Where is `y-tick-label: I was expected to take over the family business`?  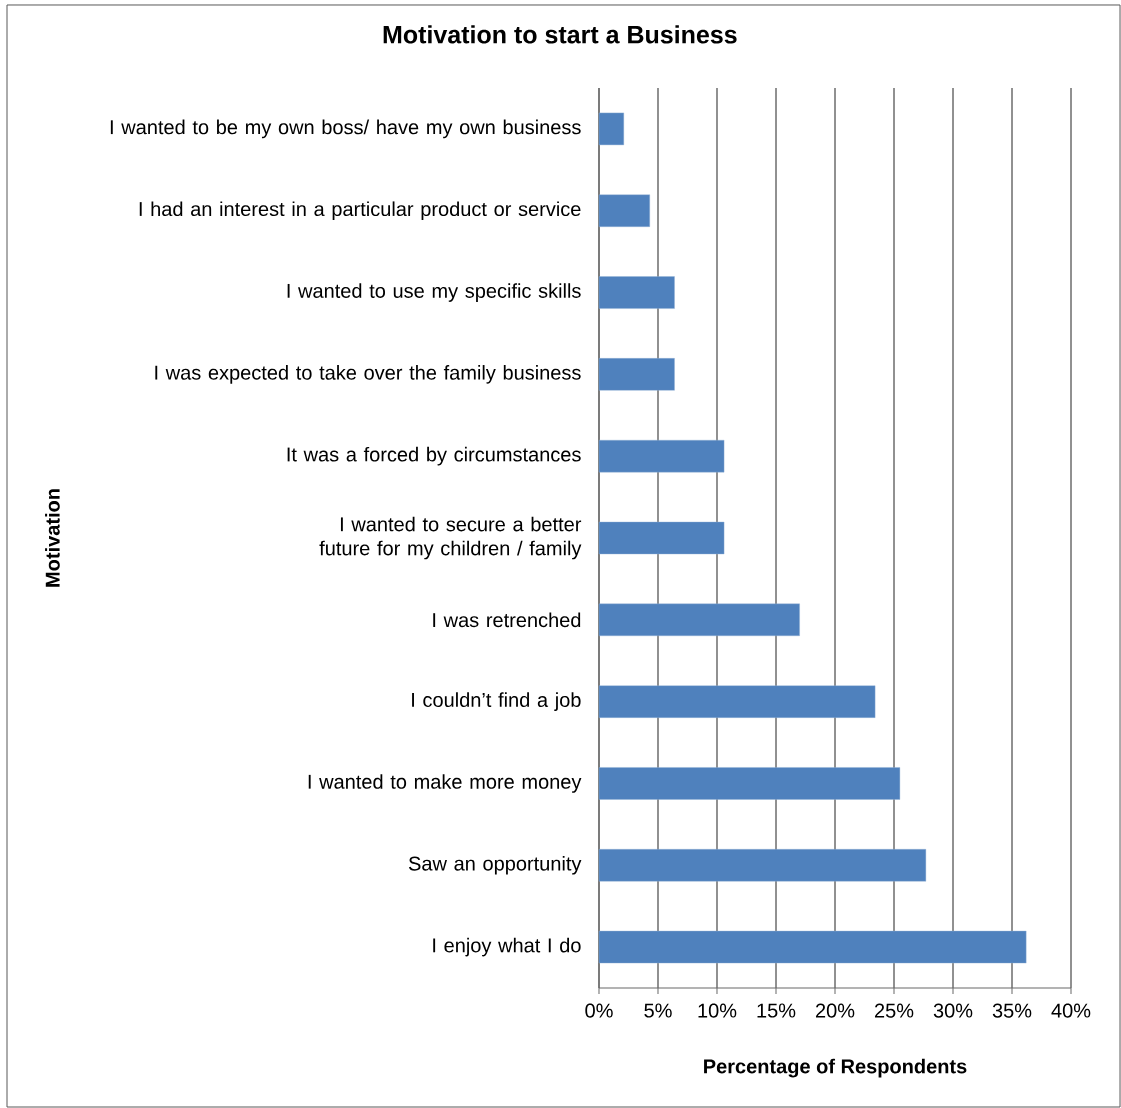 y-tick-label: I was expected to take over the family business is located at coordinates (368, 374).